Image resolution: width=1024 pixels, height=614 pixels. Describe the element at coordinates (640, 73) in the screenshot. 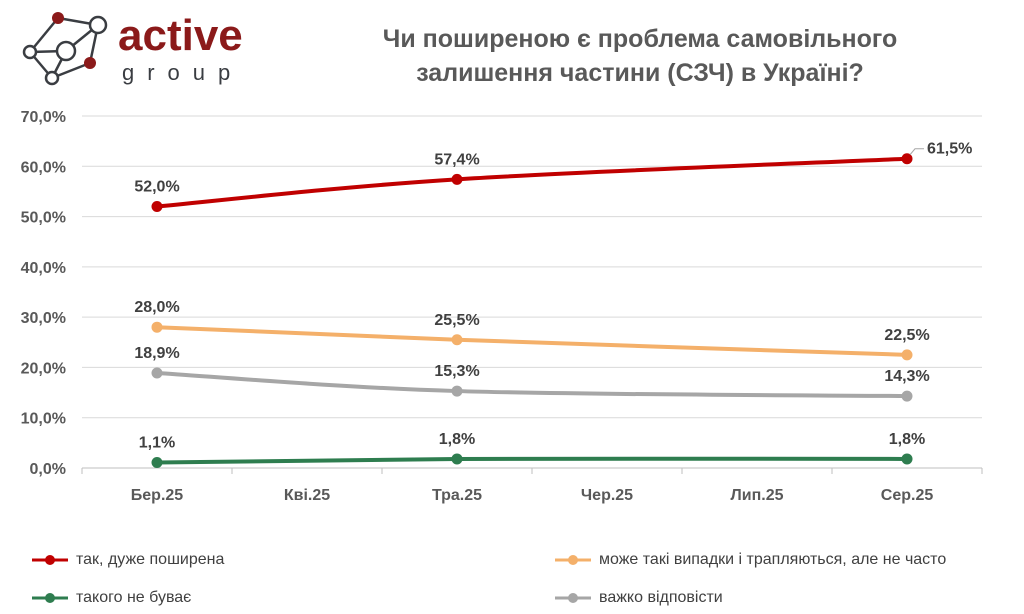

I see `title-line-2: залишення частини (СЗЧ) в Україні?` at that location.